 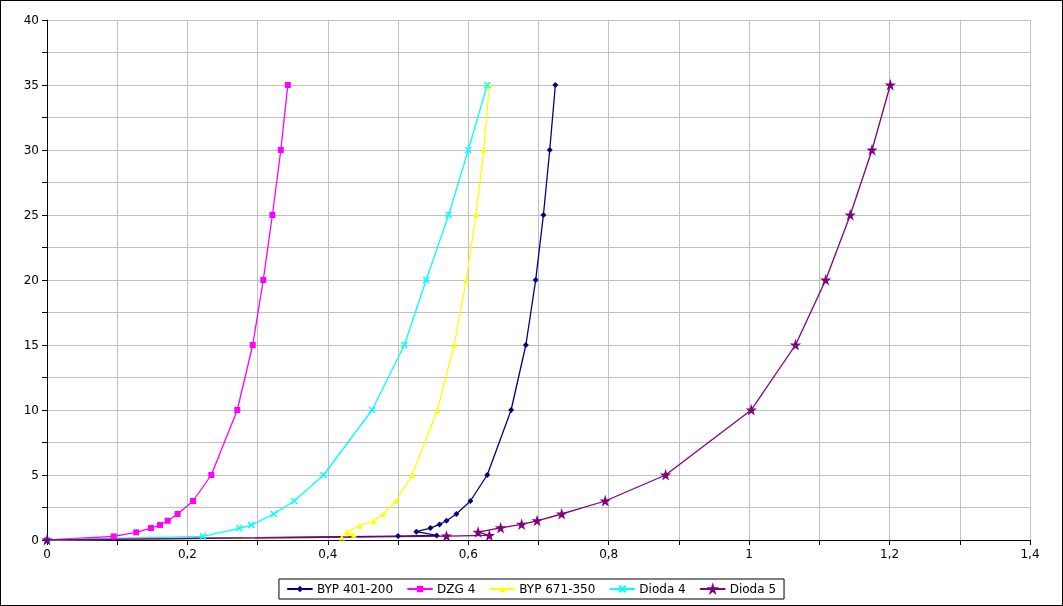 I want to click on y-tick-label: 20, so click(x=31, y=280).